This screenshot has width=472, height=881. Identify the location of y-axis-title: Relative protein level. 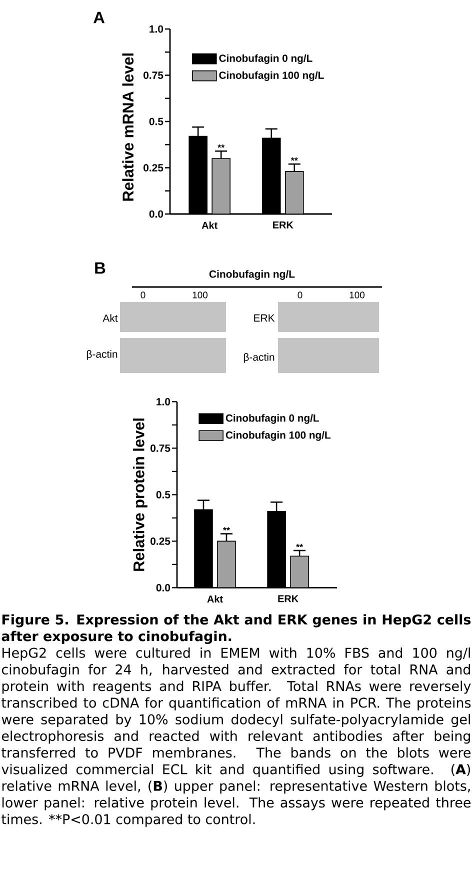
(140, 494).